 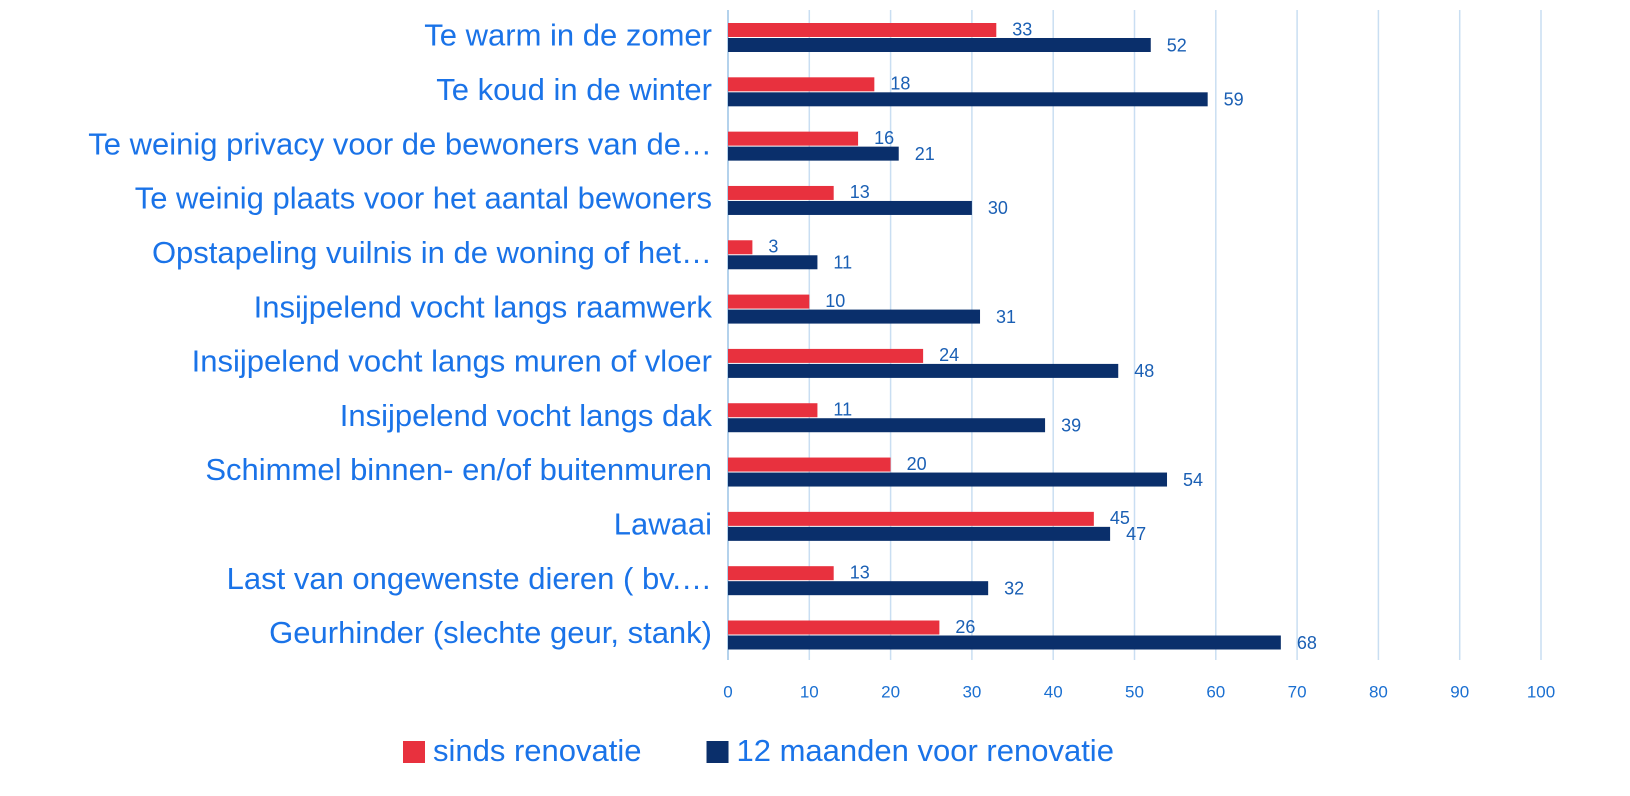 I want to click on value-label: 48, so click(x=1144, y=371).